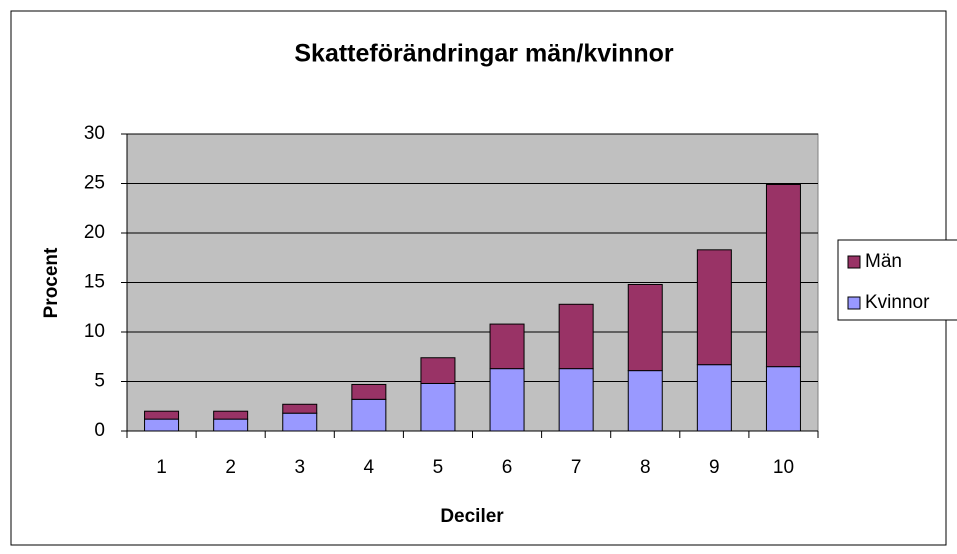 The height and width of the screenshot is (554, 957). I want to click on x-tick-label: 2, so click(230, 467).